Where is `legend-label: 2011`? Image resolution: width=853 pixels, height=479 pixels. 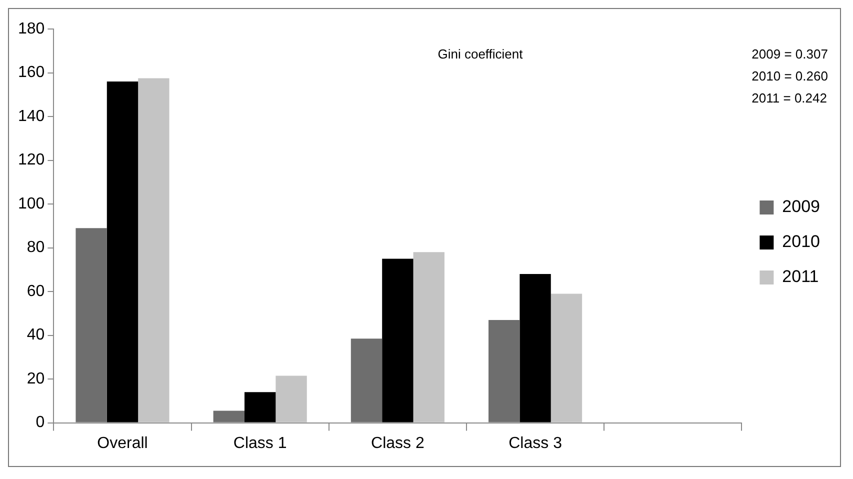 legend-label: 2011 is located at coordinates (800, 276).